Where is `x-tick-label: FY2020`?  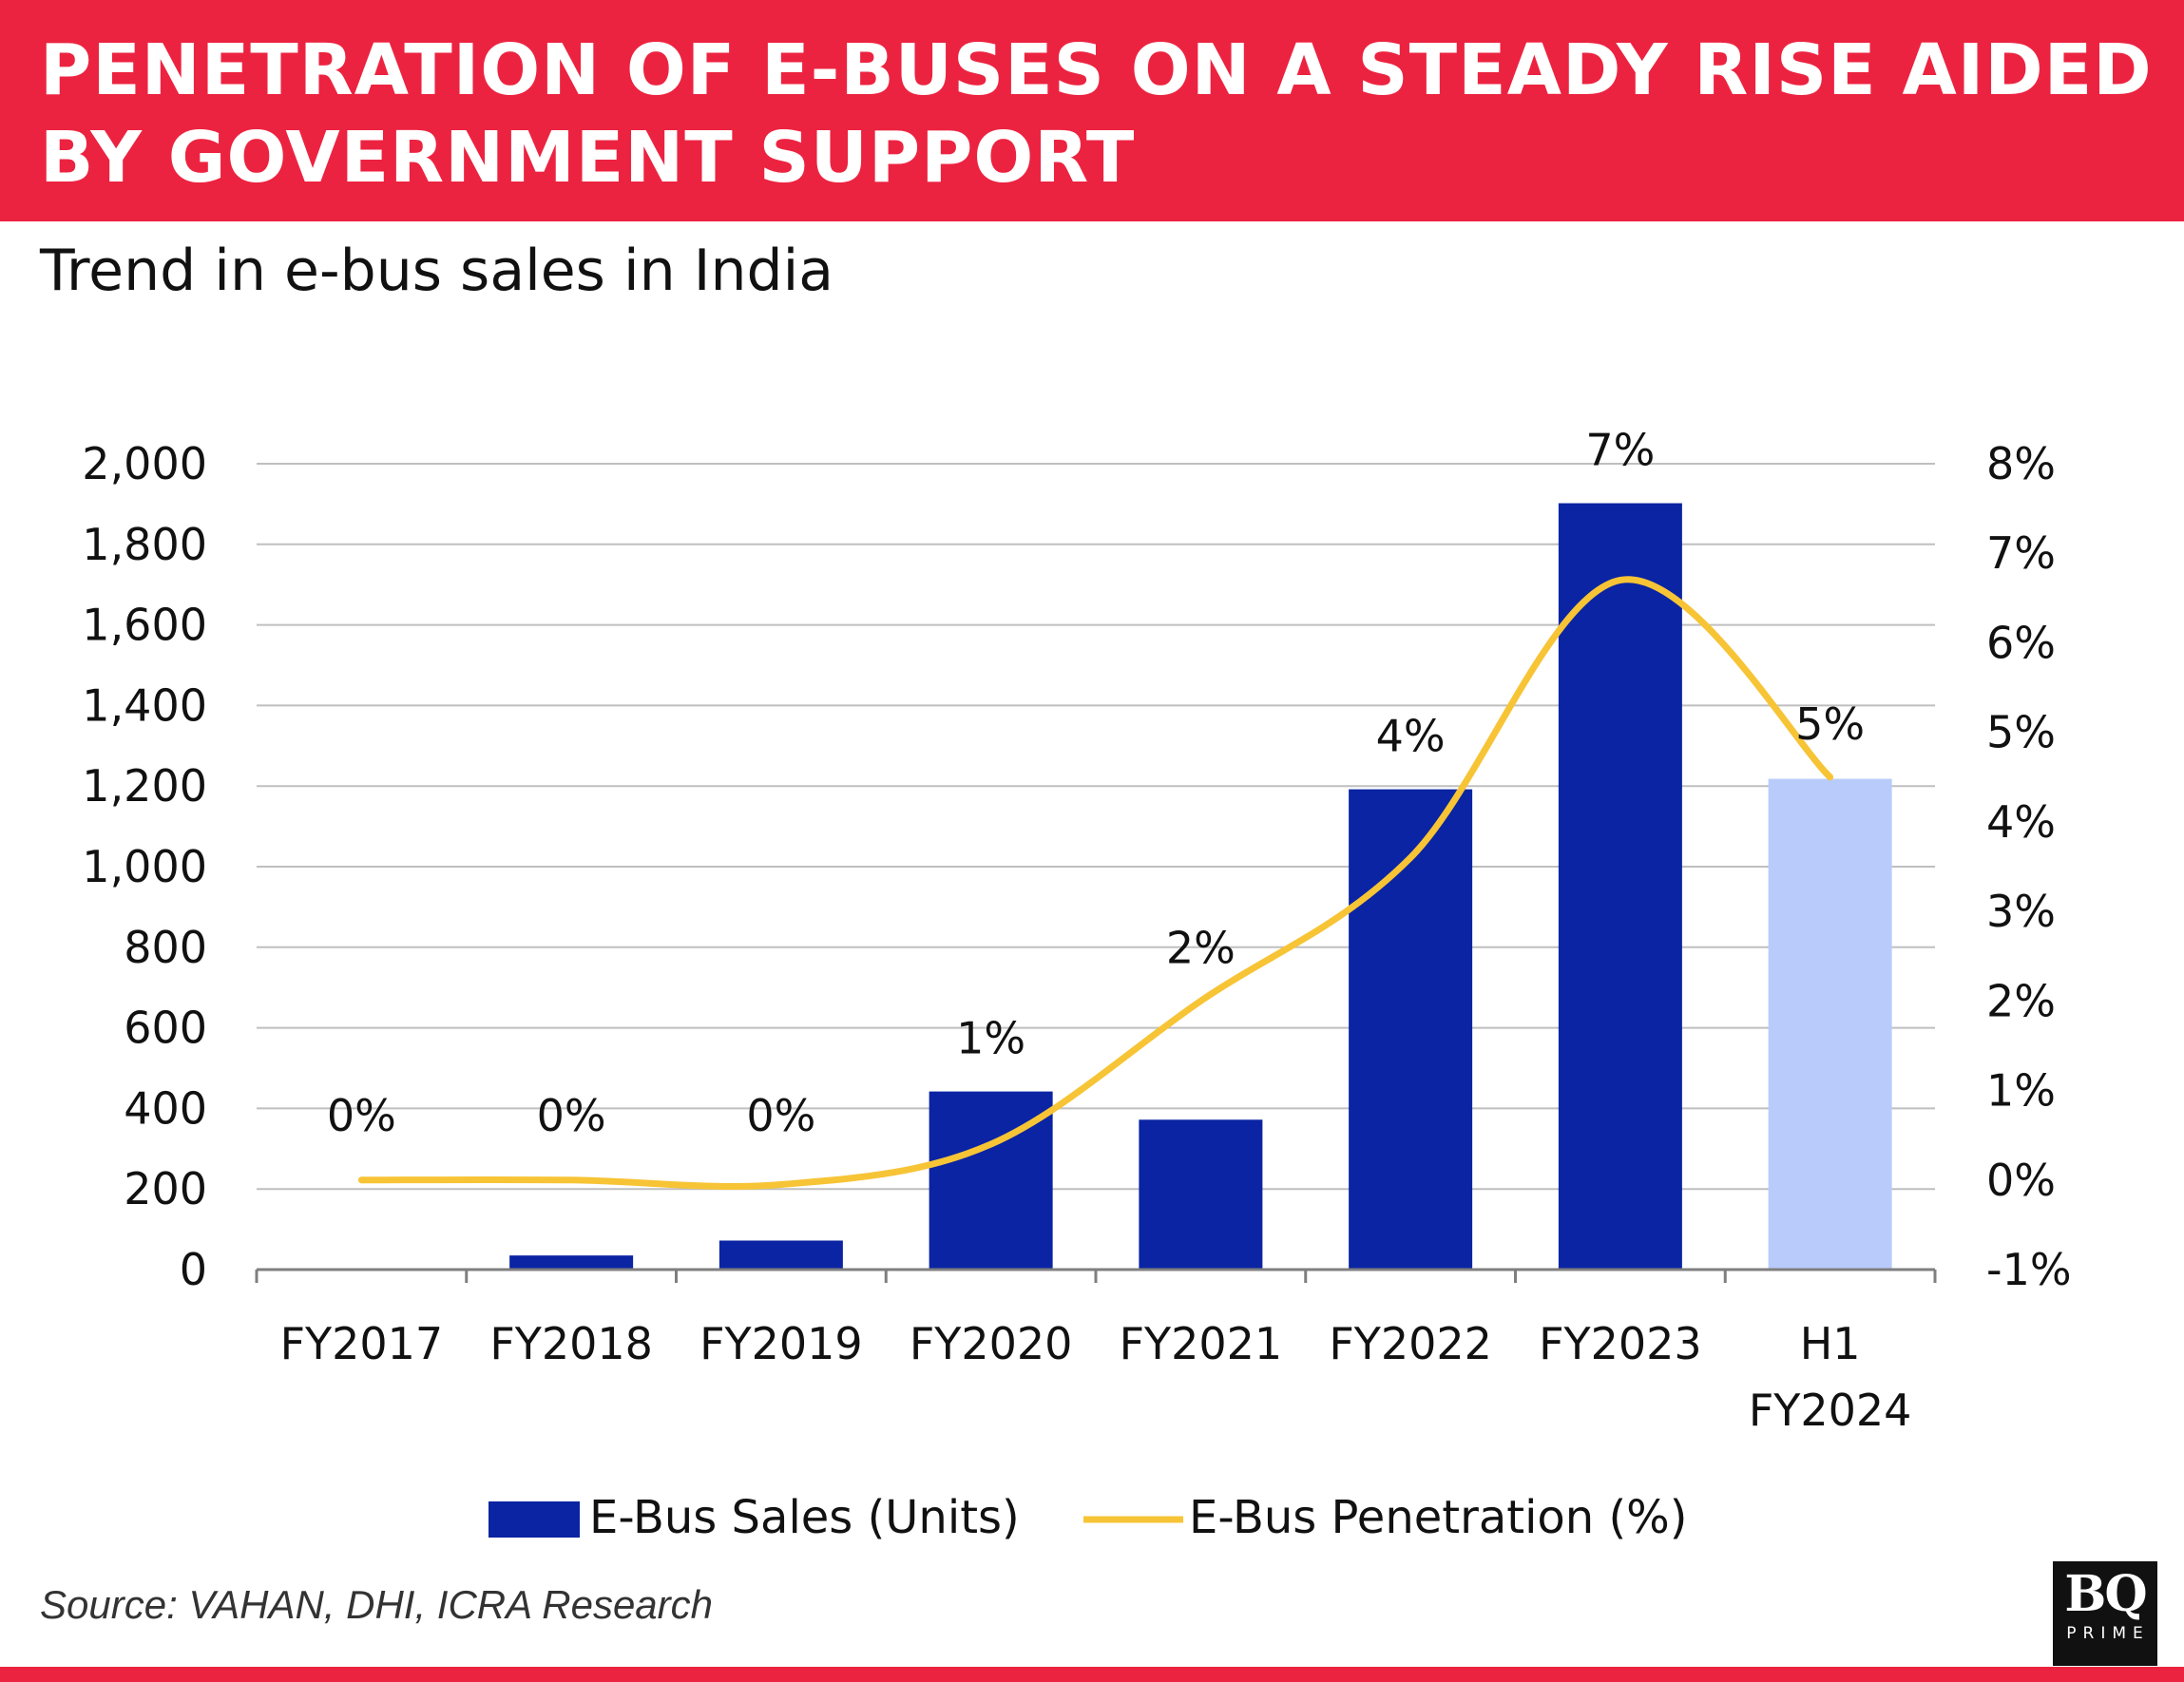
x-tick-label: FY2020 is located at coordinates (991, 1343).